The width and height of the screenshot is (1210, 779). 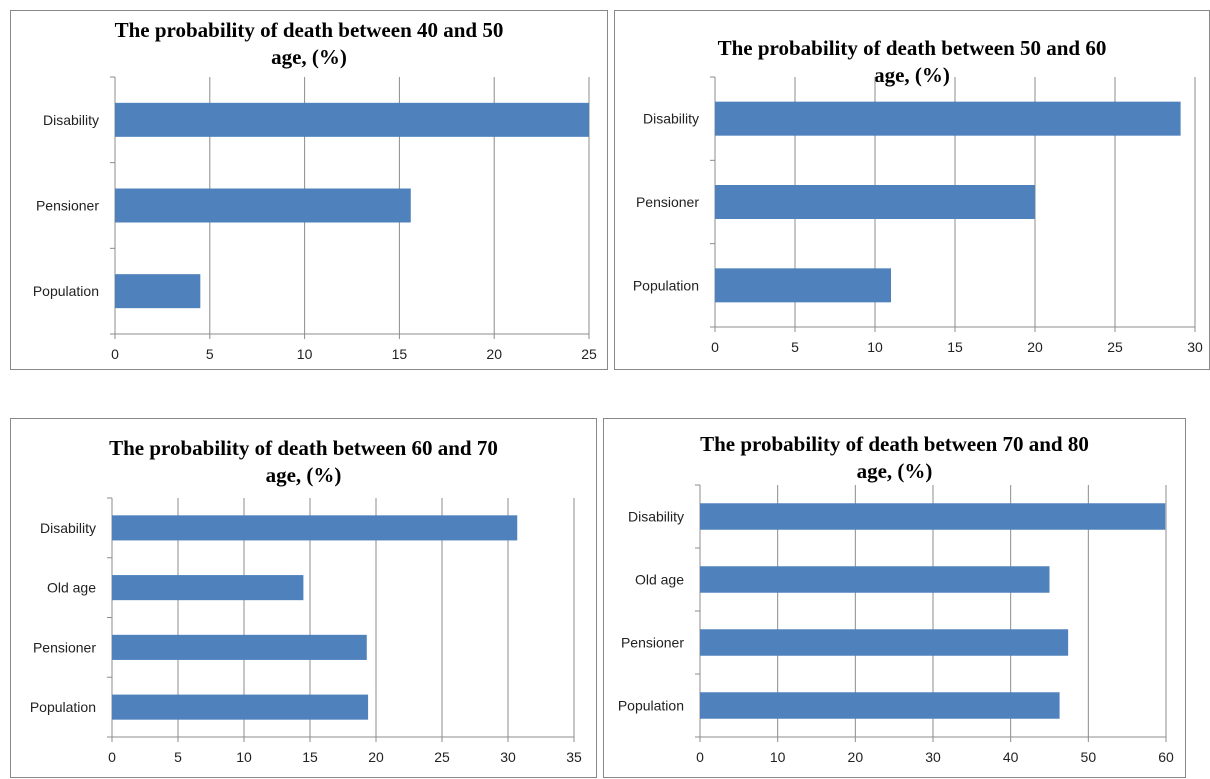 I want to click on x-tick-label: 35, so click(x=574, y=757).